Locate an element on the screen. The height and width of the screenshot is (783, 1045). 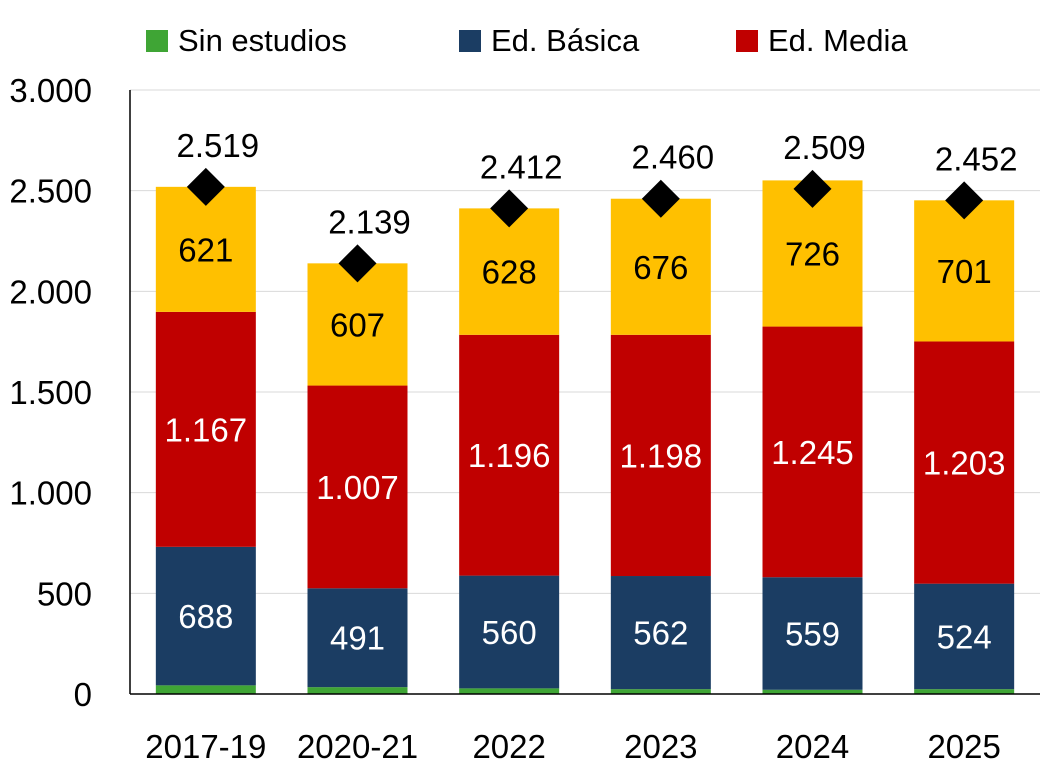
bar-value-label: 559 is located at coordinates (812, 633).